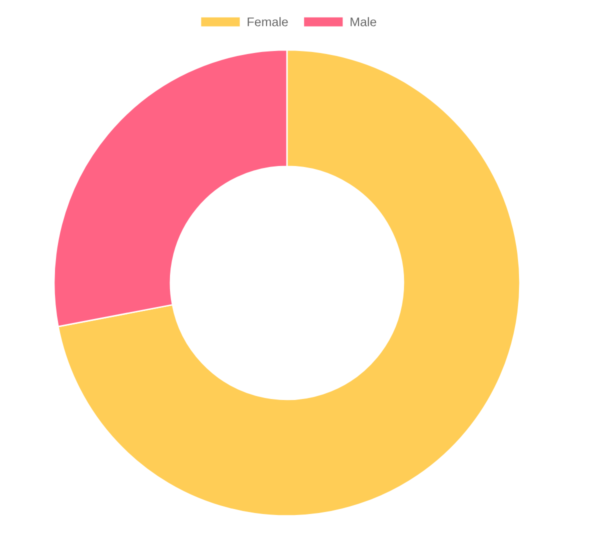  Describe the element at coordinates (268, 21) in the screenshot. I see `legend-label: Female` at that location.